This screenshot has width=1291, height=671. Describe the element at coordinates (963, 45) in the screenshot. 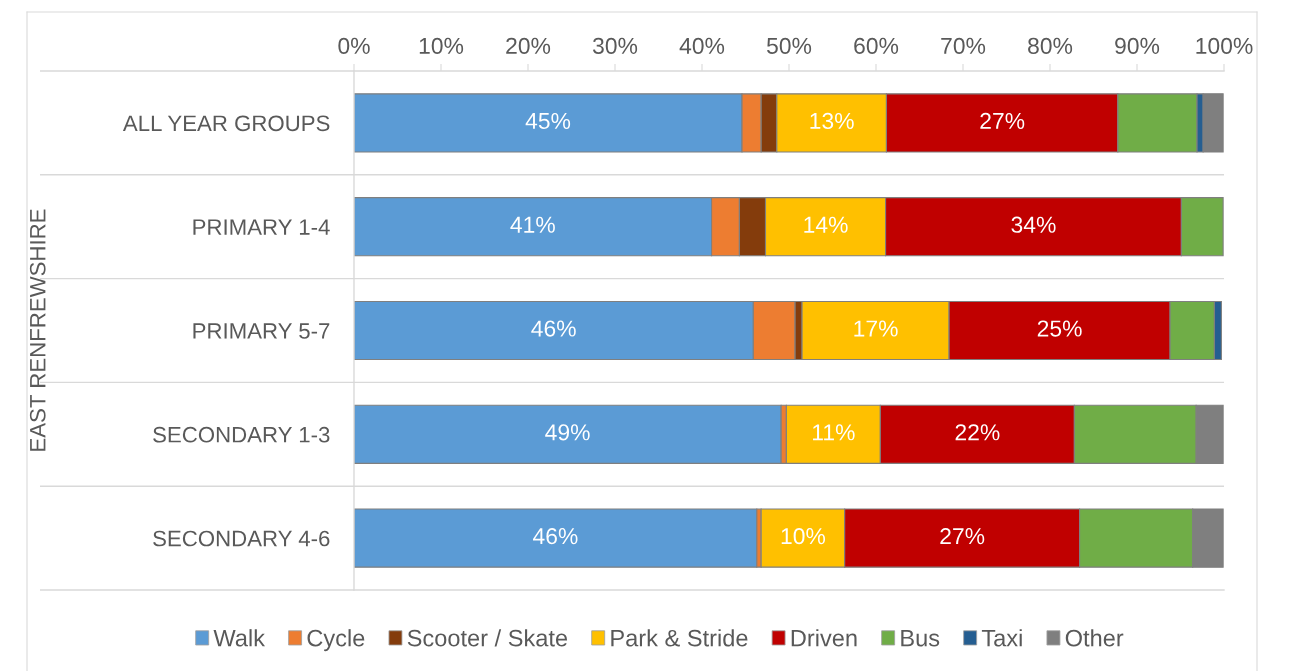

I see `x-tick-label: 70%` at that location.